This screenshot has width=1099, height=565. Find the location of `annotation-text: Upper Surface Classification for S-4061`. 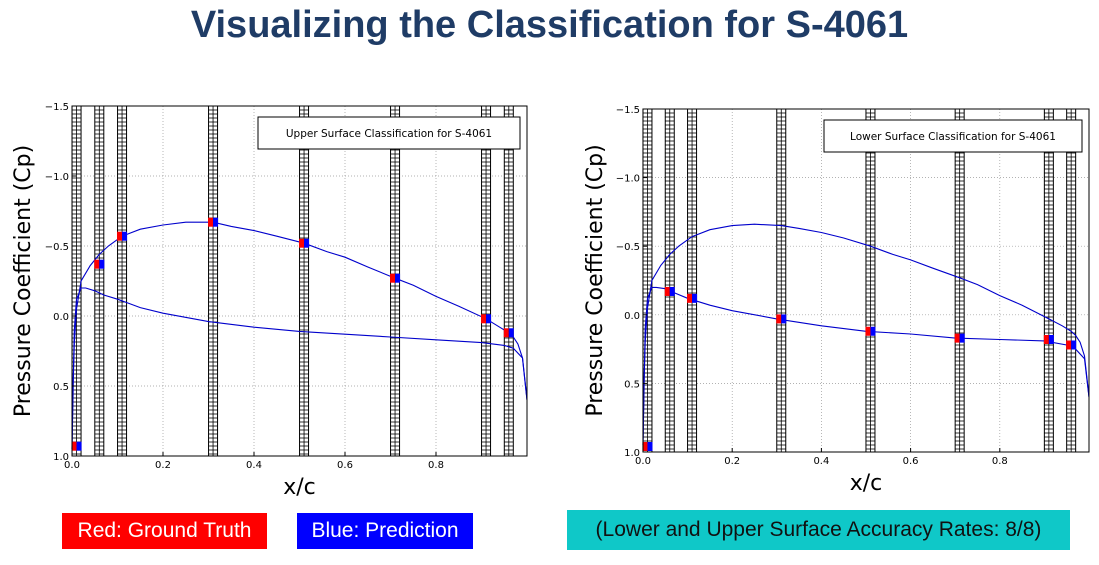

annotation-text: Upper Surface Classification for S-4061 is located at coordinates (389, 134).